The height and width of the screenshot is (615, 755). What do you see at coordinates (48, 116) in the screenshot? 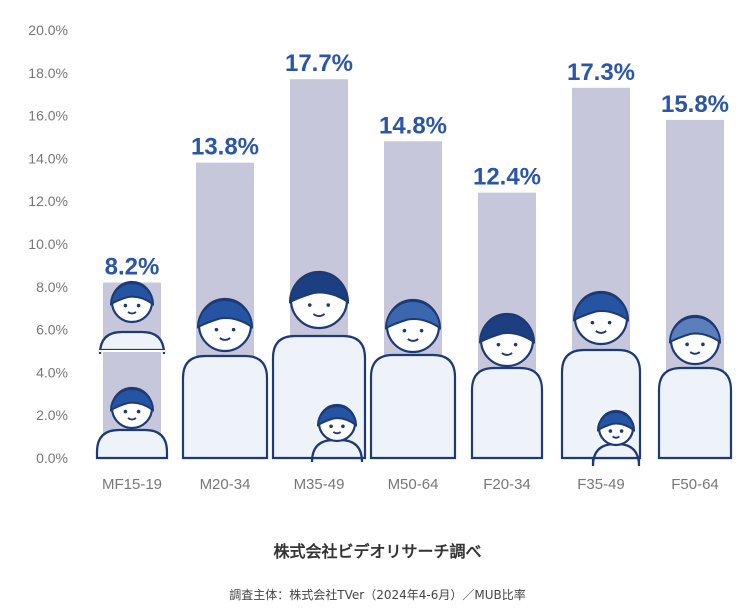
I see `y-tick-label: 16.0%` at bounding box center [48, 116].